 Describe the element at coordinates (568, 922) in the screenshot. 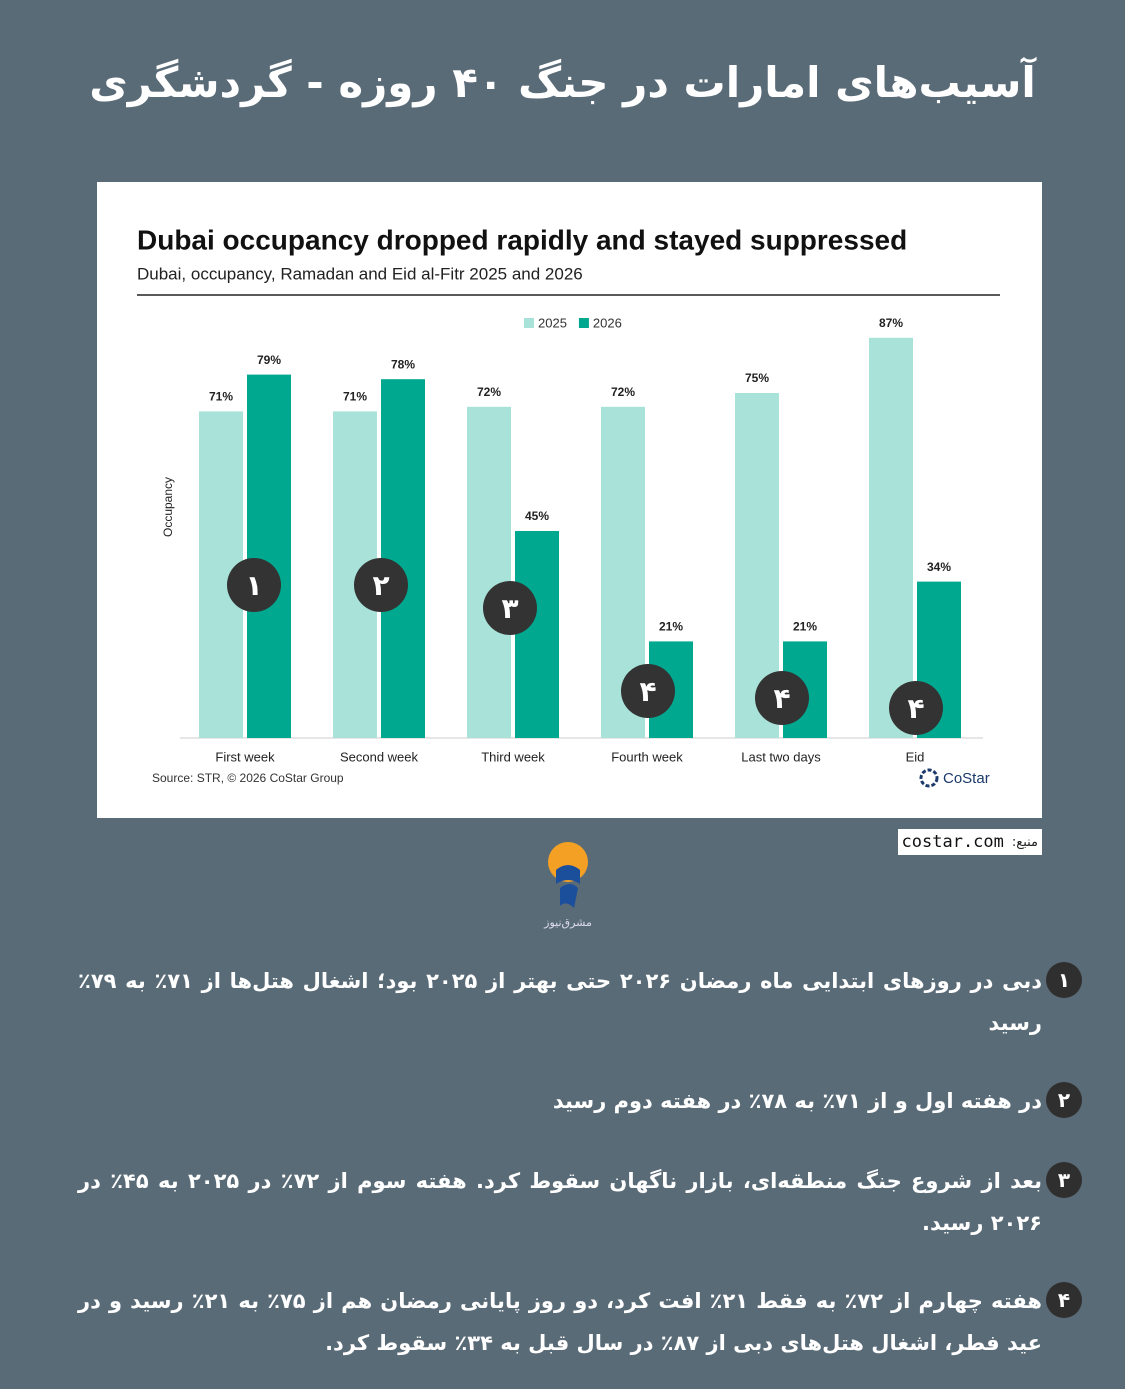

I see `logo-text: مشرق‌نیوز` at that location.